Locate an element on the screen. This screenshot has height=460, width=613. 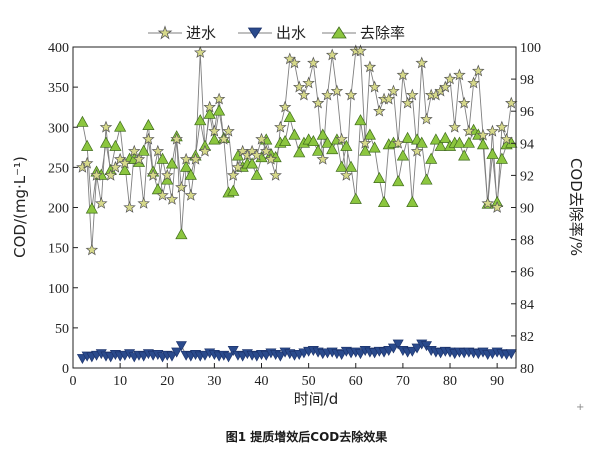
y-right-tick-label: 100 is located at coordinates (530, 48).